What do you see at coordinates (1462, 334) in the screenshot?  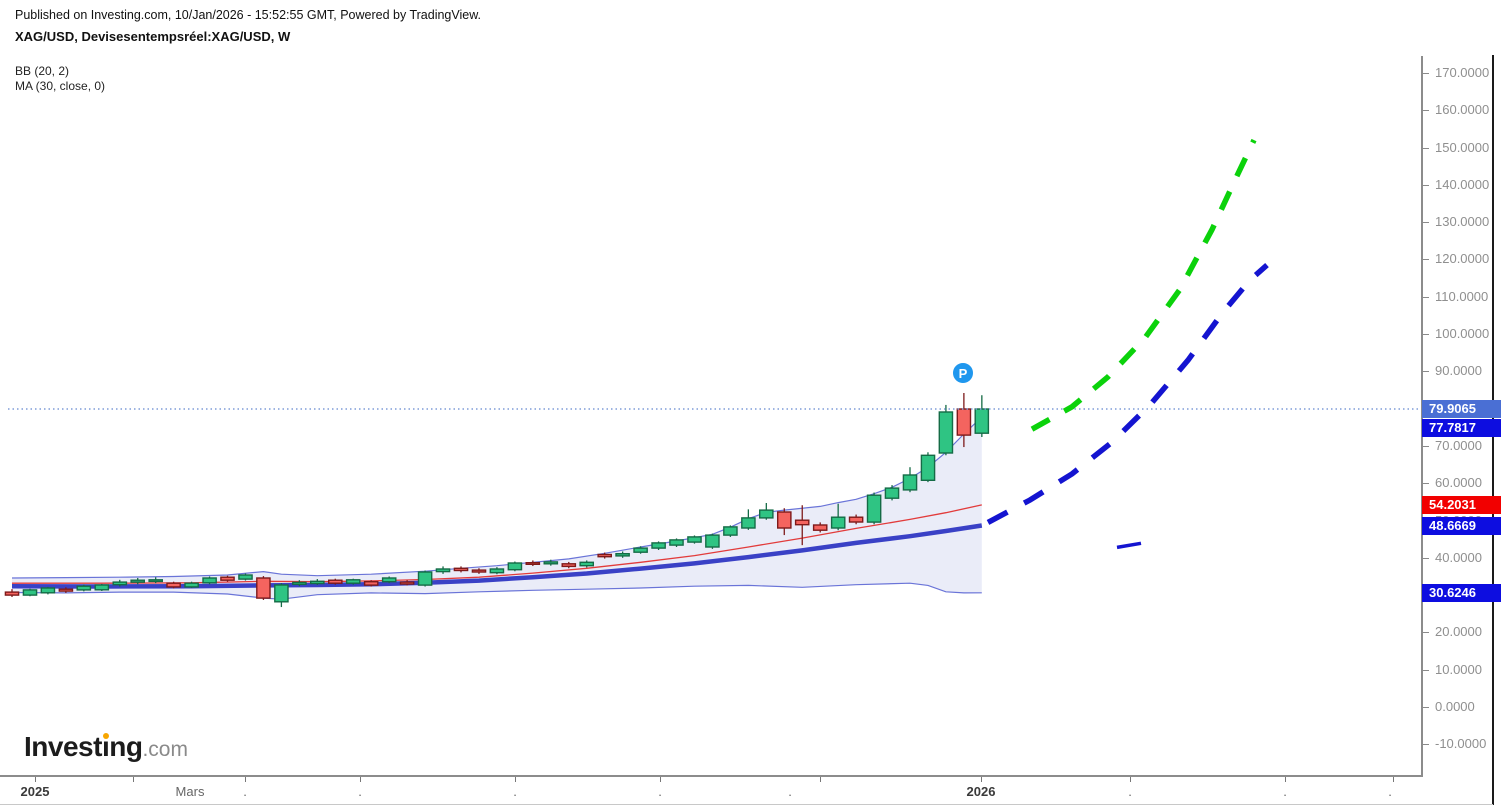 I see `y-tick-label: 100.0000` at bounding box center [1462, 334].